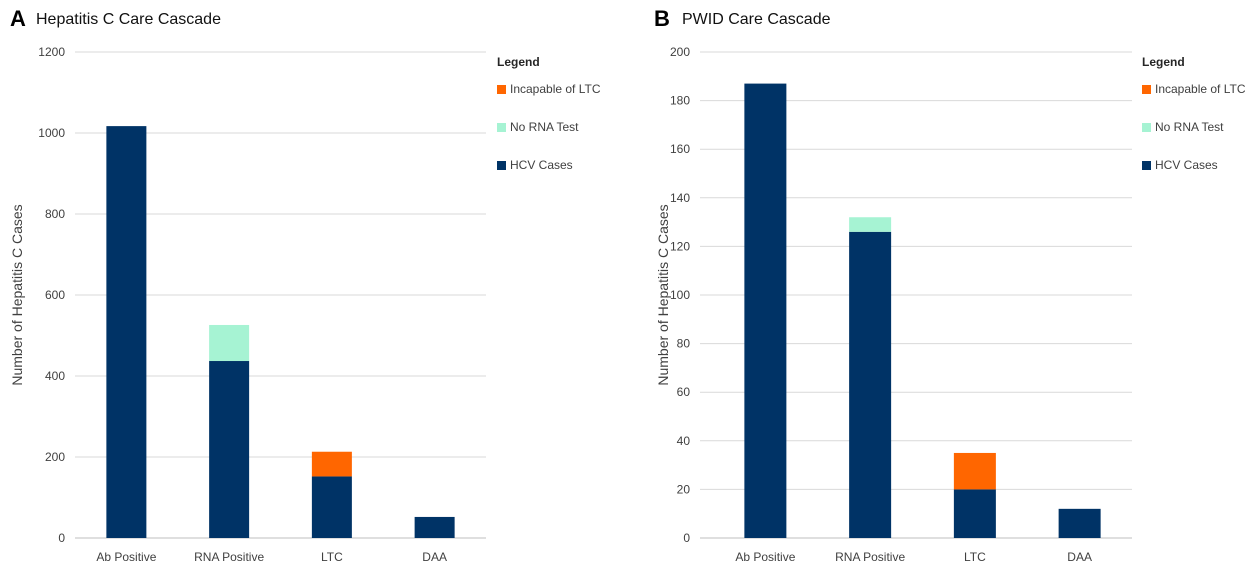 This screenshot has width=1252, height=566. I want to click on y-tick-label: 60, so click(684, 392).